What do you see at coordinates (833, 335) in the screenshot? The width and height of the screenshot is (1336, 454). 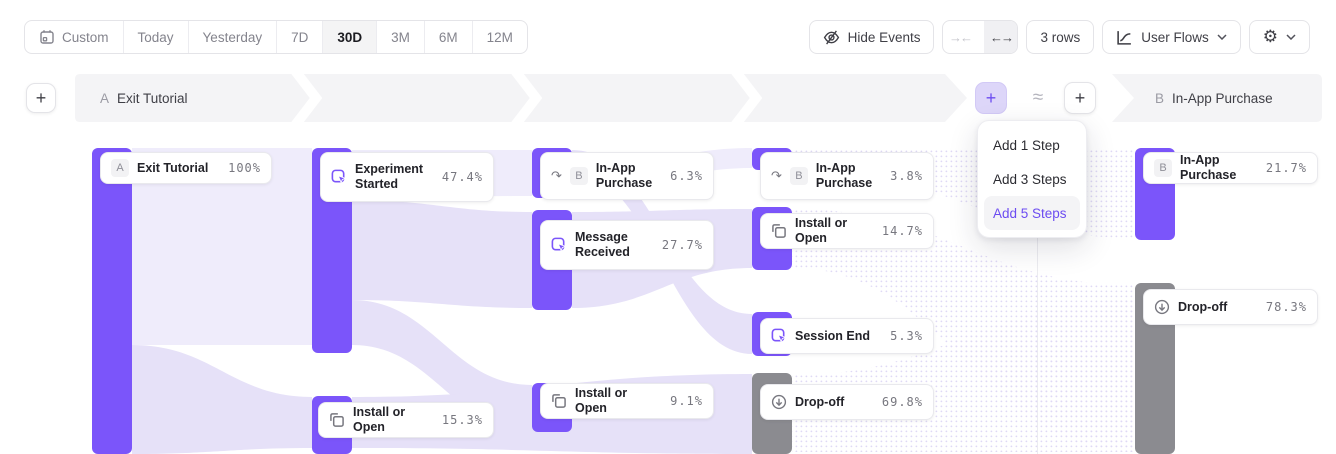 I see `node-label: Session End` at bounding box center [833, 335].